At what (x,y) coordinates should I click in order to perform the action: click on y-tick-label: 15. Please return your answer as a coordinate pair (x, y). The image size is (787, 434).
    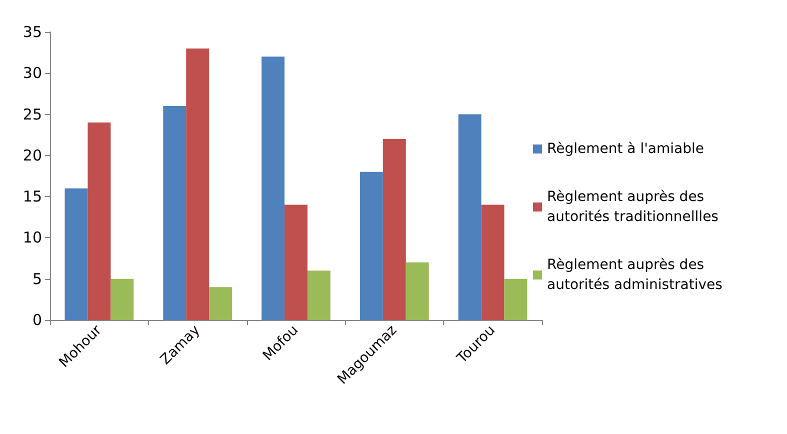
    Looking at the image, I should click on (32, 197).